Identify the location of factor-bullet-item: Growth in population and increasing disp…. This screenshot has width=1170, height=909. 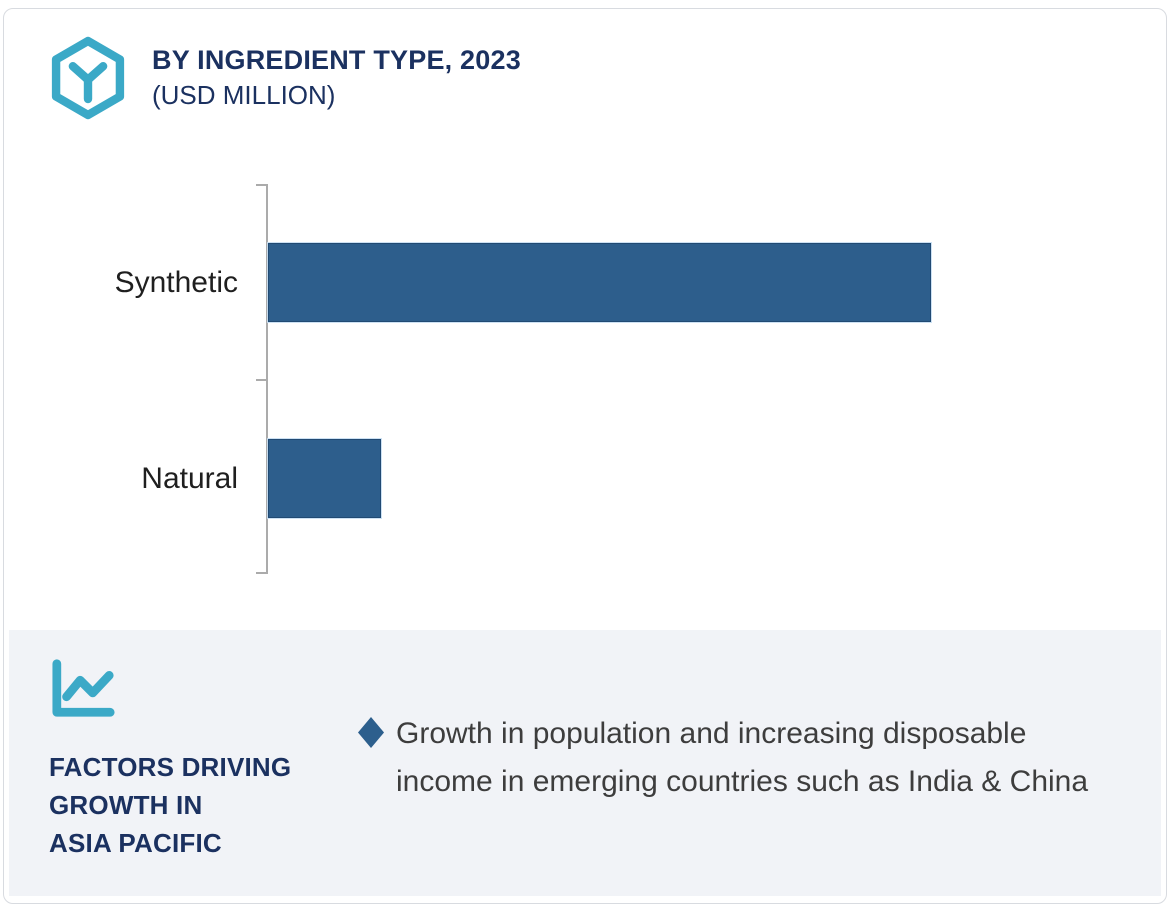
(730, 758).